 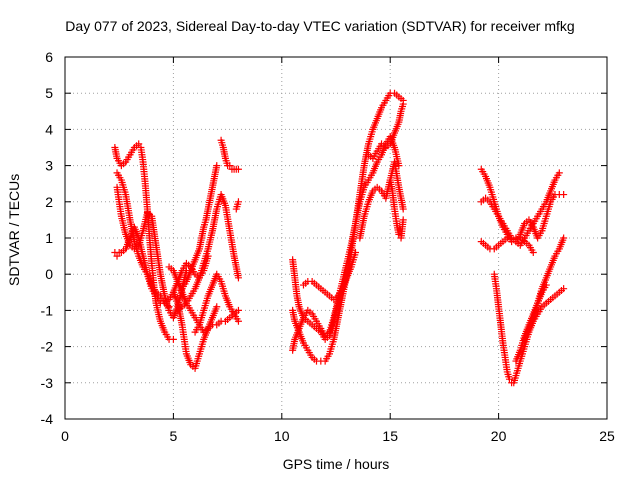 I want to click on y-tick-label: -4, so click(x=47, y=419).